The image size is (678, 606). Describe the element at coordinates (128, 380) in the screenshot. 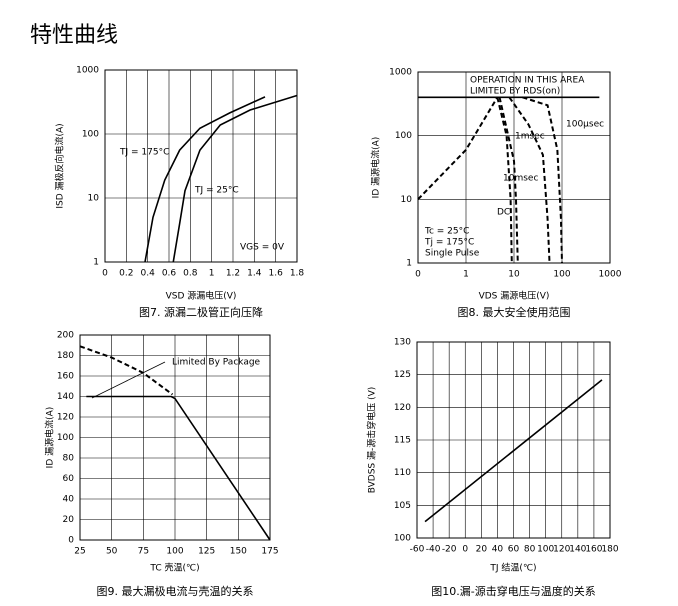

I see `leader-line` at that location.